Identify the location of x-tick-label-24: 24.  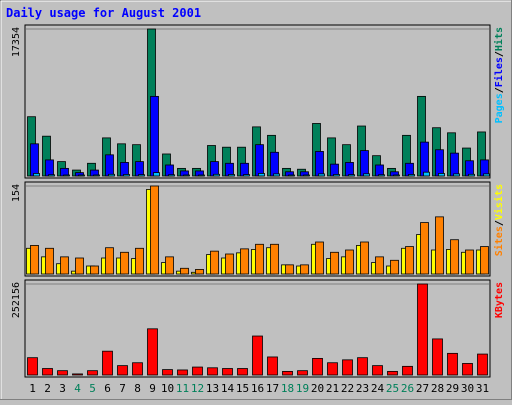
(378, 388).